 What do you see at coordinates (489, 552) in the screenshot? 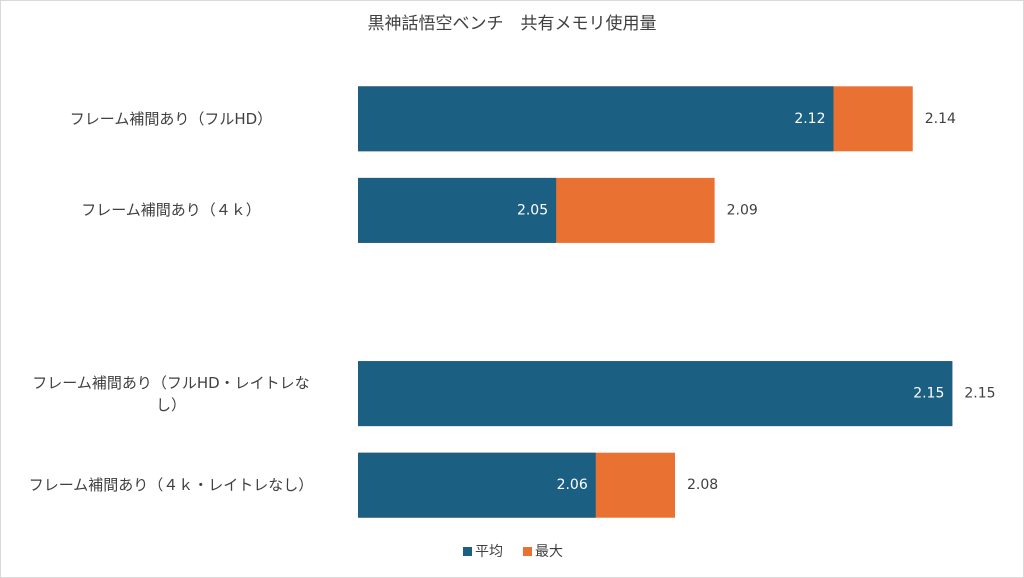
I see `legend-label: 平均` at bounding box center [489, 552].